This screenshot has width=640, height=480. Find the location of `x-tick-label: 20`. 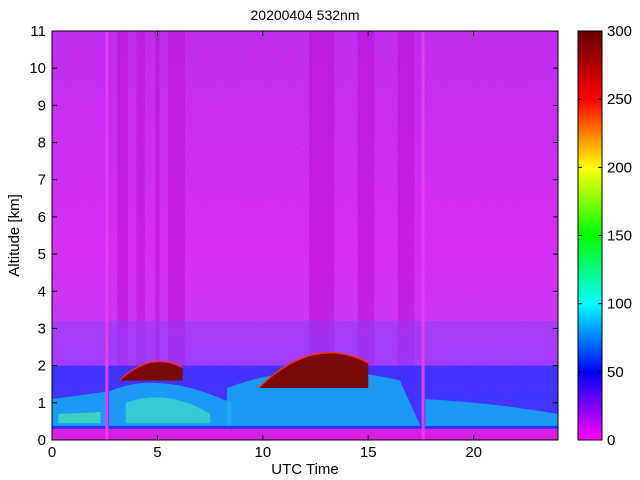

x-tick-label: 20 is located at coordinates (473, 452).